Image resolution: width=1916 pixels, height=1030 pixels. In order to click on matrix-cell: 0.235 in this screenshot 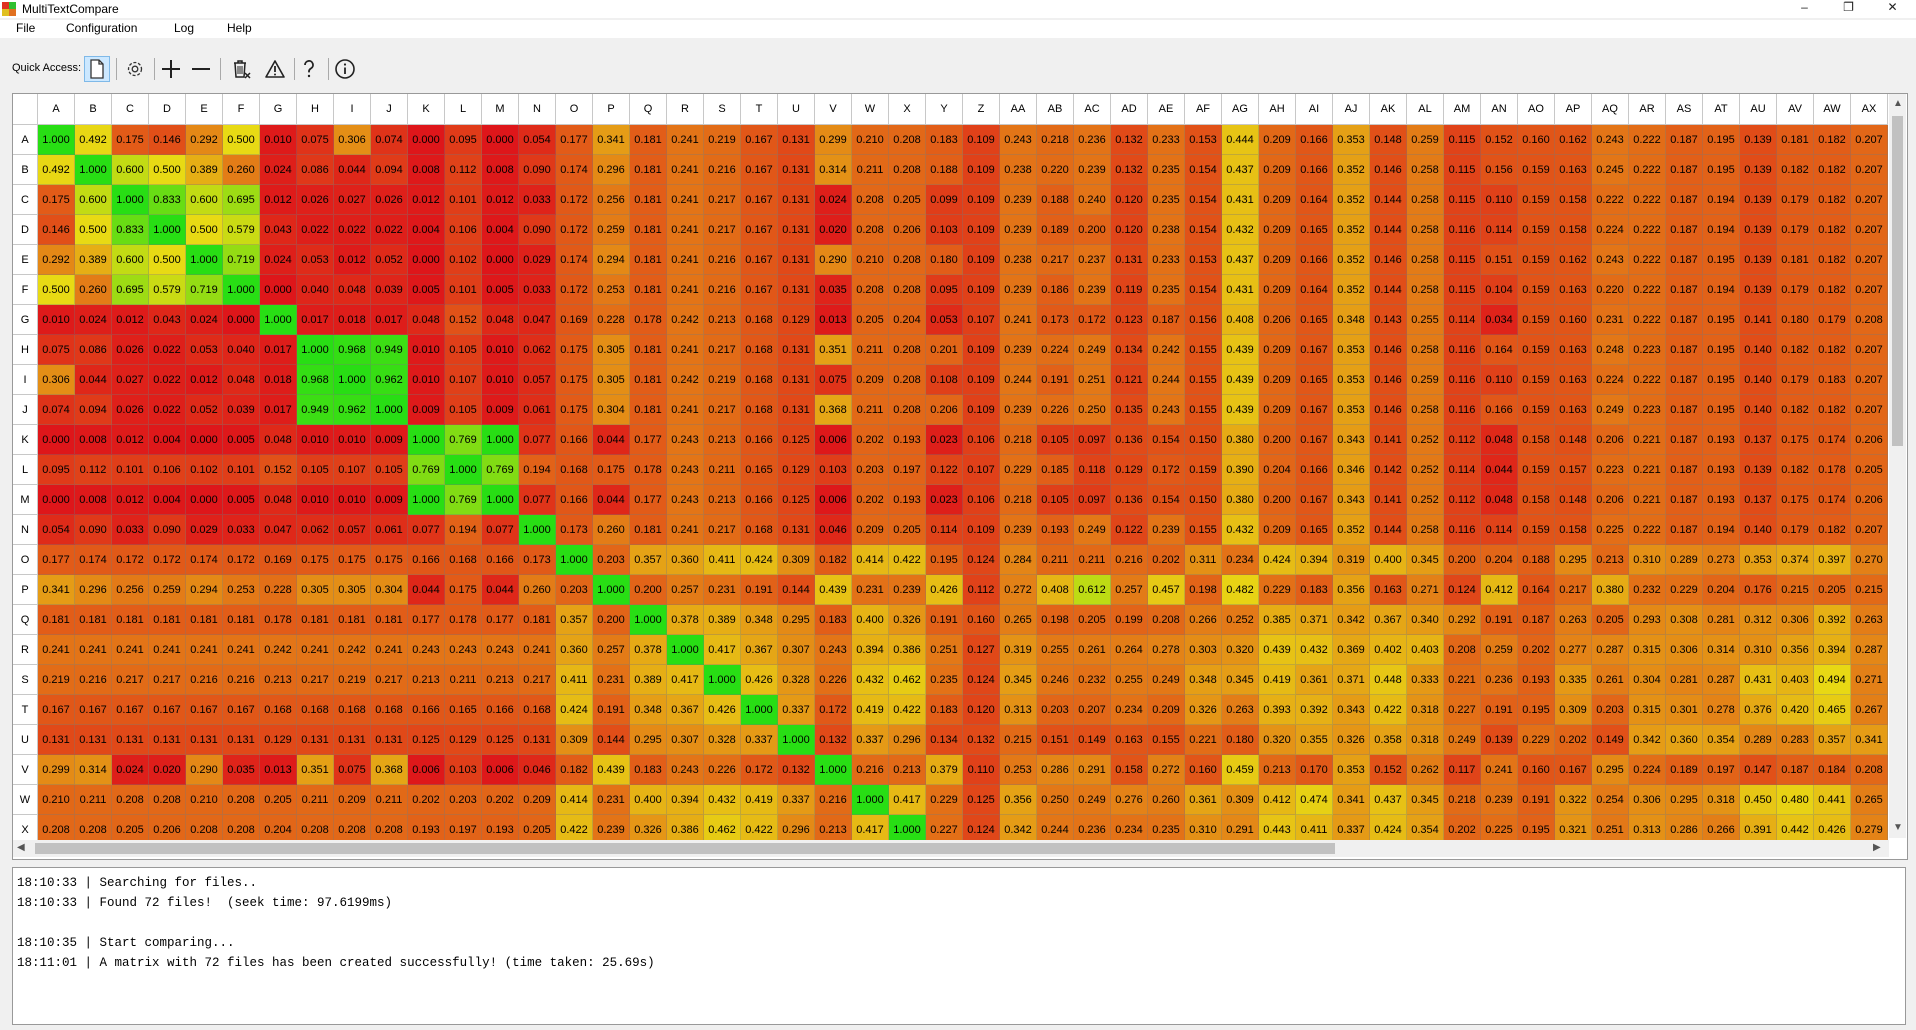, I will do `click(944, 680)`.